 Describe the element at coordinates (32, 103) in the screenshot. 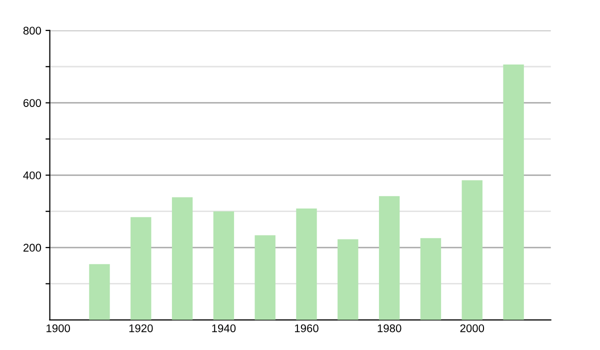

I see `y-tick-label: 600` at that location.